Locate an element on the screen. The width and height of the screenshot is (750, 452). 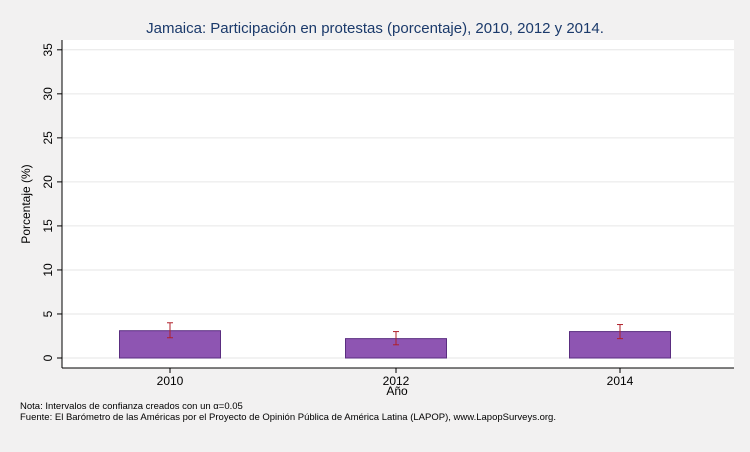
y-tick-label: 25 is located at coordinates (48, 138).